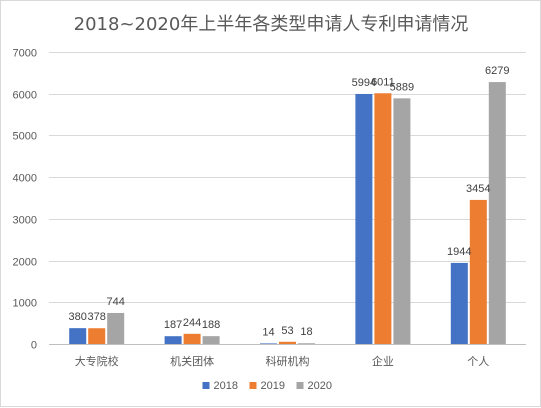 This screenshot has width=541, height=408. I want to click on y-tick-label-0: 0, so click(34, 346).